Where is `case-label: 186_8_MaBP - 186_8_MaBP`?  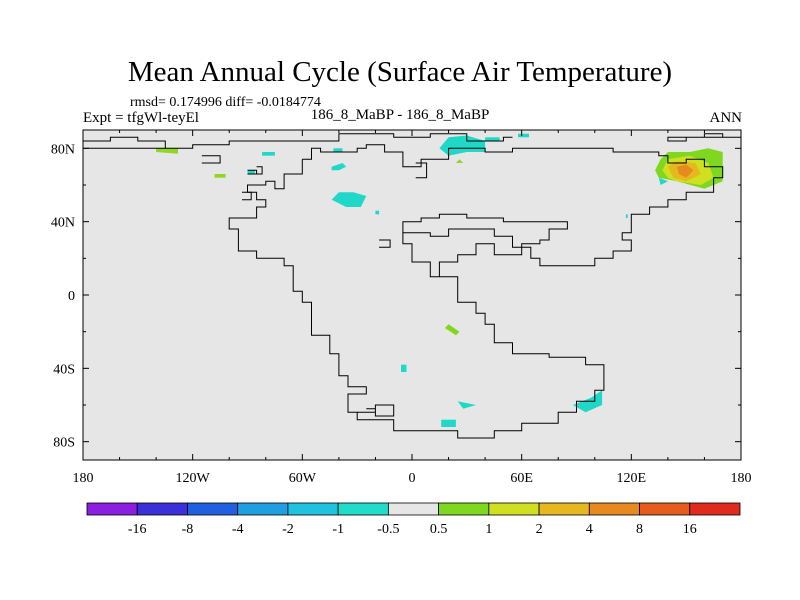
case-label: 186_8_MaBP - 186_8_MaBP is located at coordinates (400, 115).